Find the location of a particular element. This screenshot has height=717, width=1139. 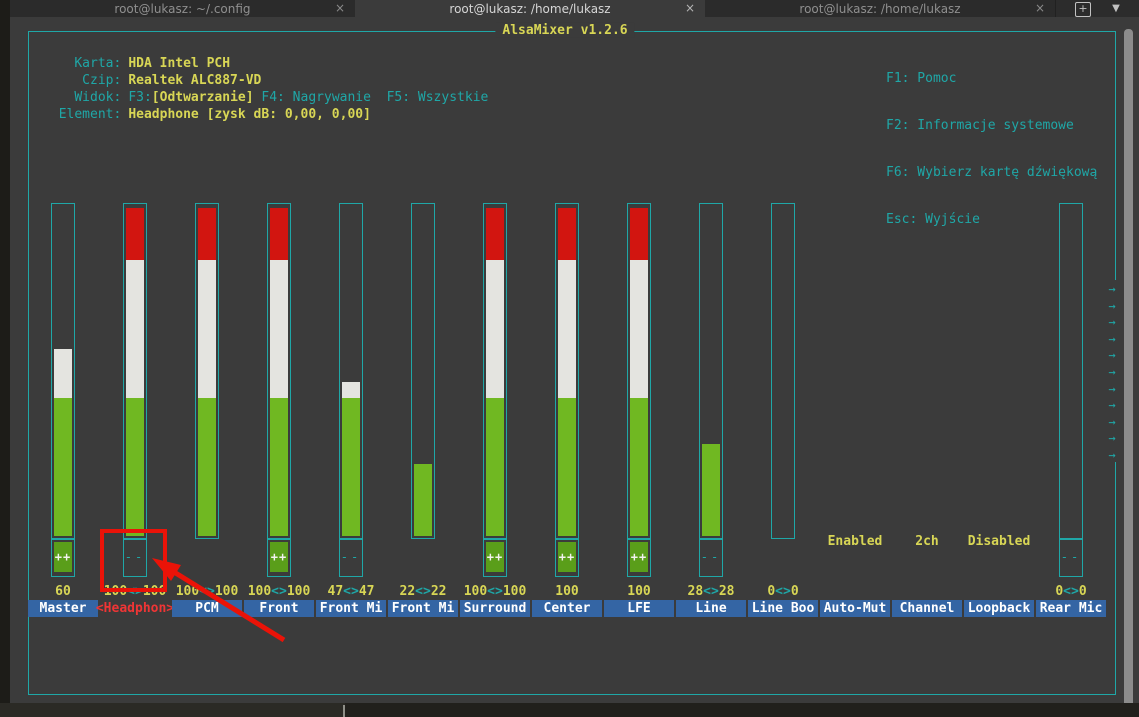

volume-bar-lfe is located at coordinates (639, 371).